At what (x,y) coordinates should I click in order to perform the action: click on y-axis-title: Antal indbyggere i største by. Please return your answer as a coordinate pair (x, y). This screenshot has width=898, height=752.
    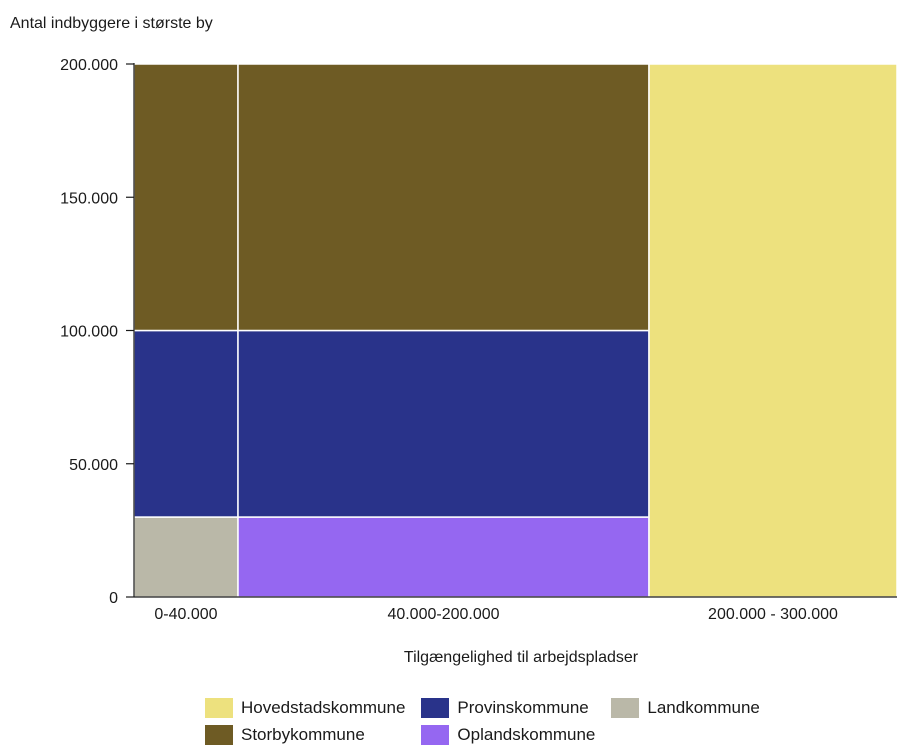
    Looking at the image, I should click on (111, 23).